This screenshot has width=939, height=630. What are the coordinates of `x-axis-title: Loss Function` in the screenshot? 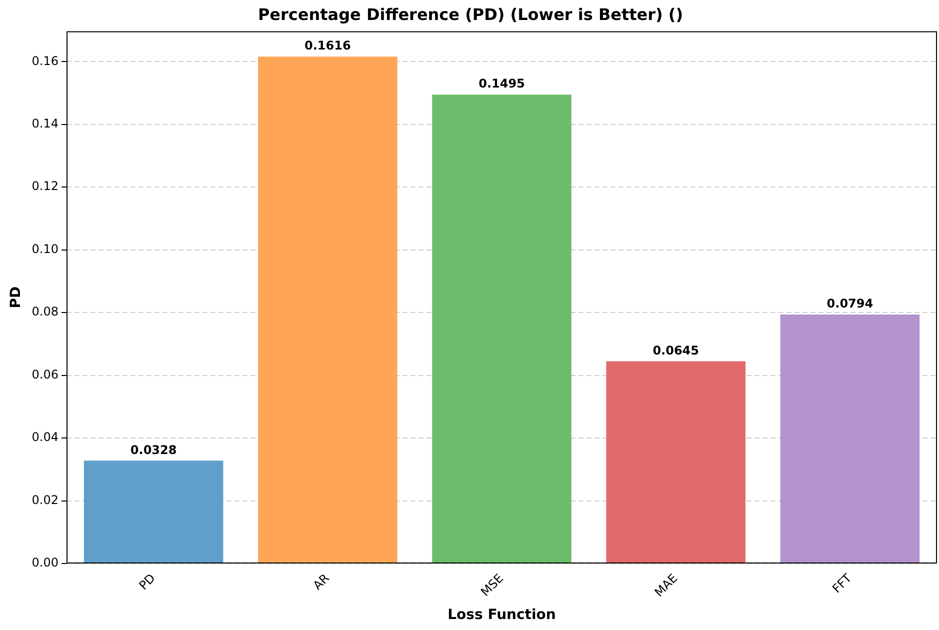 It's located at (502, 615).